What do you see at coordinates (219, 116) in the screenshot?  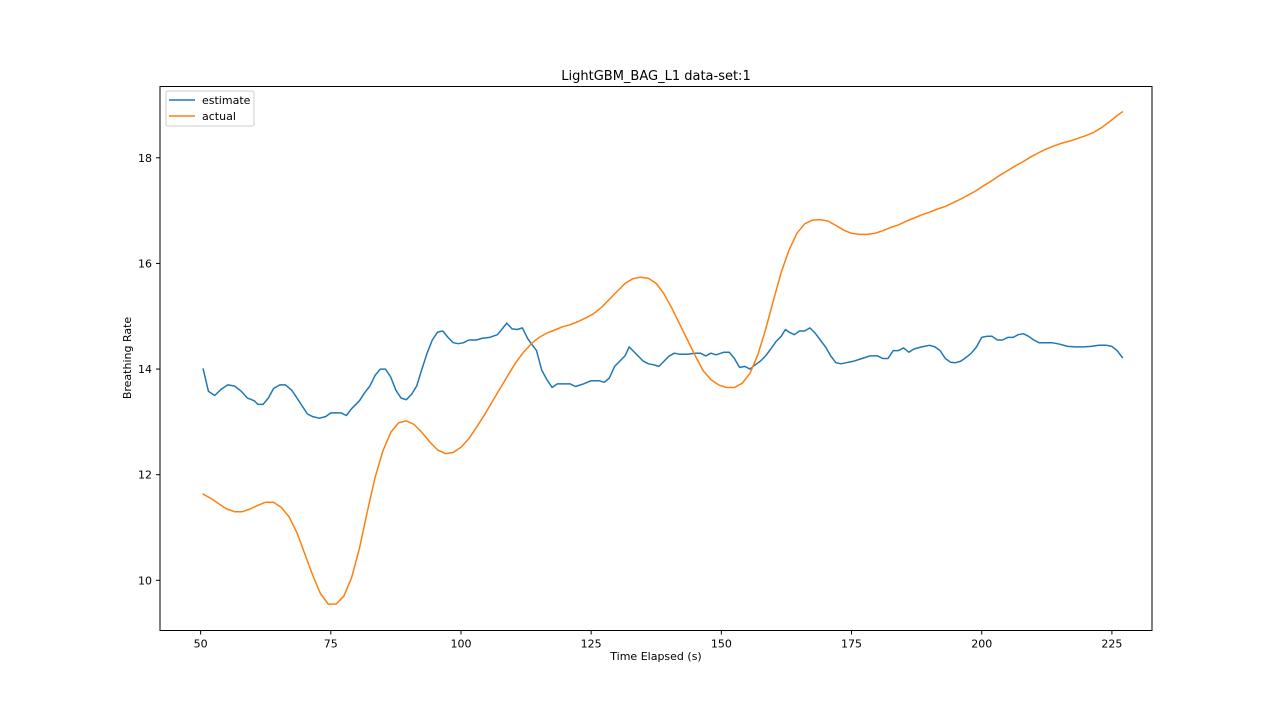 I see `legend-label-actual: actual` at bounding box center [219, 116].